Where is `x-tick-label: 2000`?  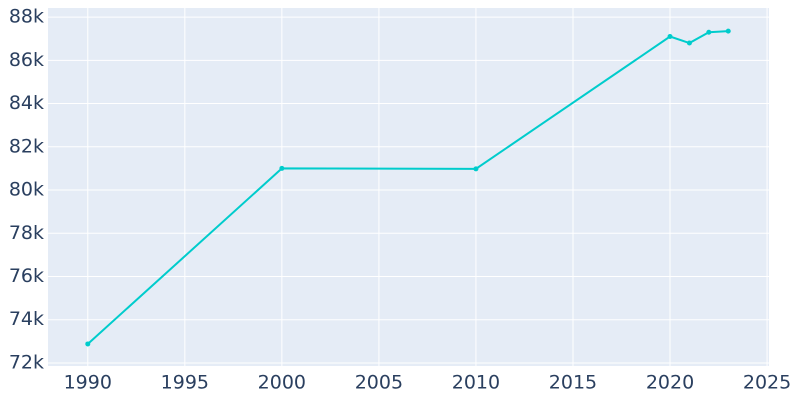 x-tick-label: 2000 is located at coordinates (282, 383).